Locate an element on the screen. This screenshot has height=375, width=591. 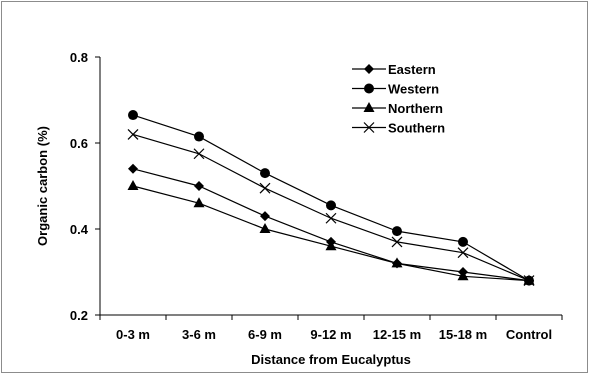
legend-label: Western is located at coordinates (413, 89).